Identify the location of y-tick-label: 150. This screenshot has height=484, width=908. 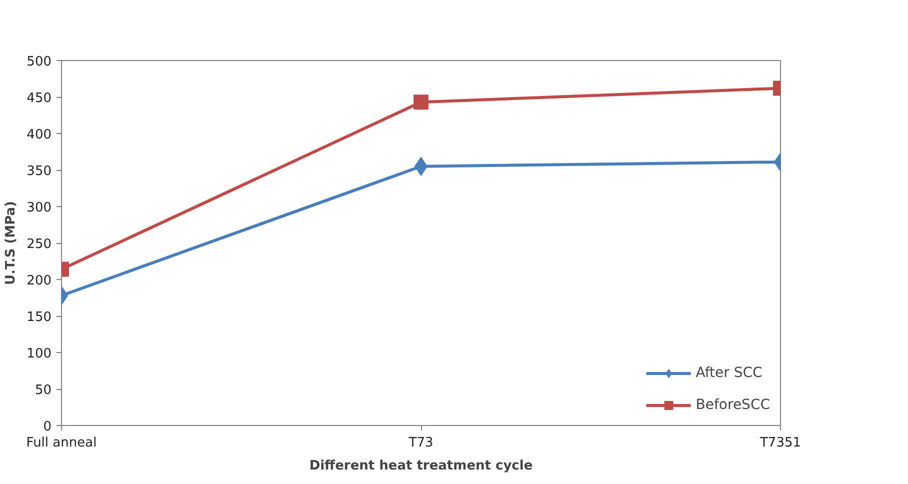
(39, 317).